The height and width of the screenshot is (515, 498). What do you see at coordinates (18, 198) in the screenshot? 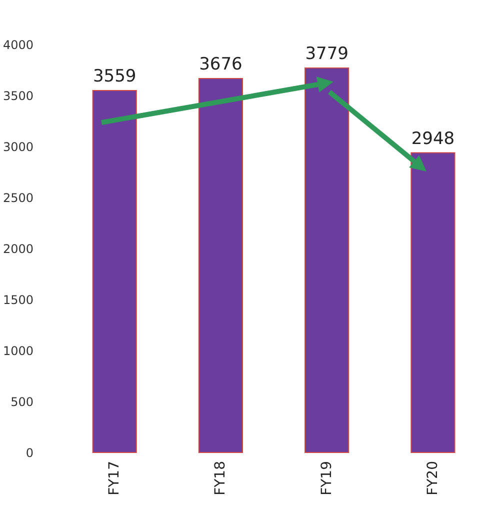
I see `y-tick-label: 2500` at bounding box center [18, 198].